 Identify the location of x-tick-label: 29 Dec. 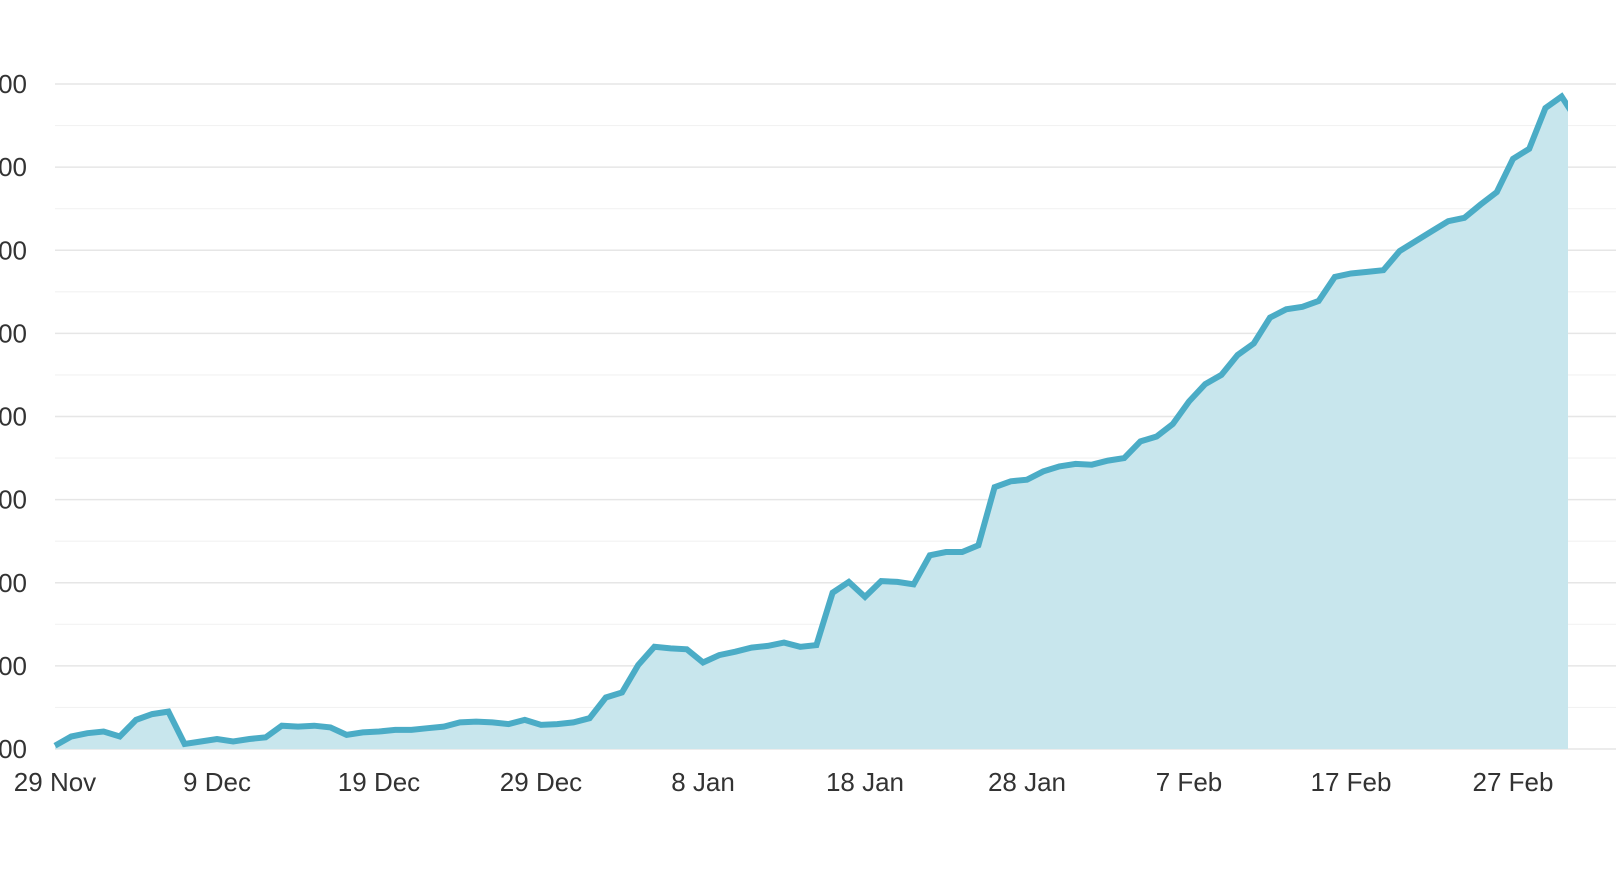
(541, 782).